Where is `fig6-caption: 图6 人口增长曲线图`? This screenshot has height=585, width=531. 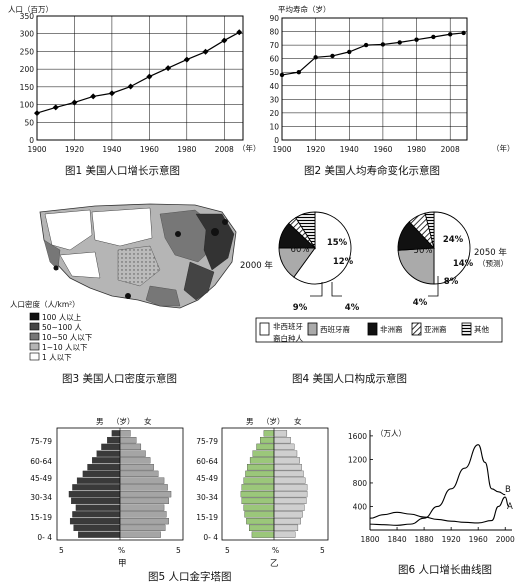
fig6-caption: 图6 人口增长曲线图 is located at coordinates (445, 569).